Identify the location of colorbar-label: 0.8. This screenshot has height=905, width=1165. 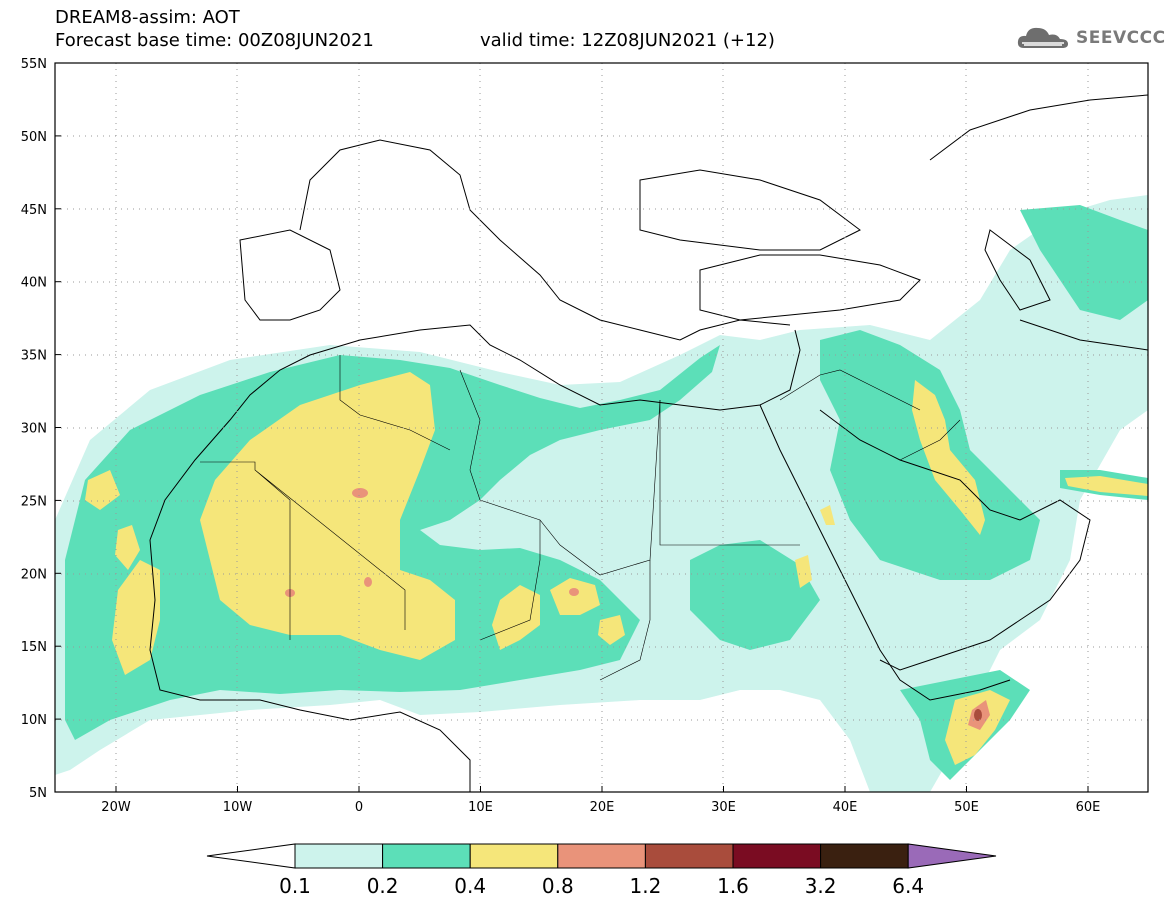
(558, 886).